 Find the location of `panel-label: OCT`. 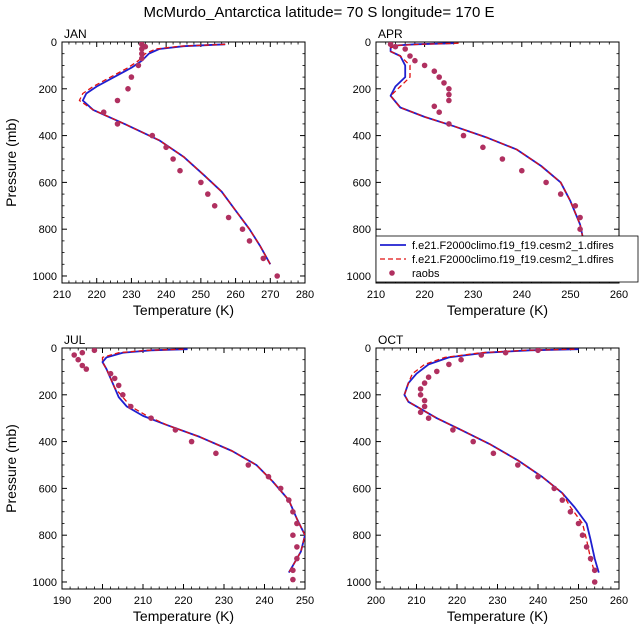

panel-label: OCT is located at coordinates (391, 340).